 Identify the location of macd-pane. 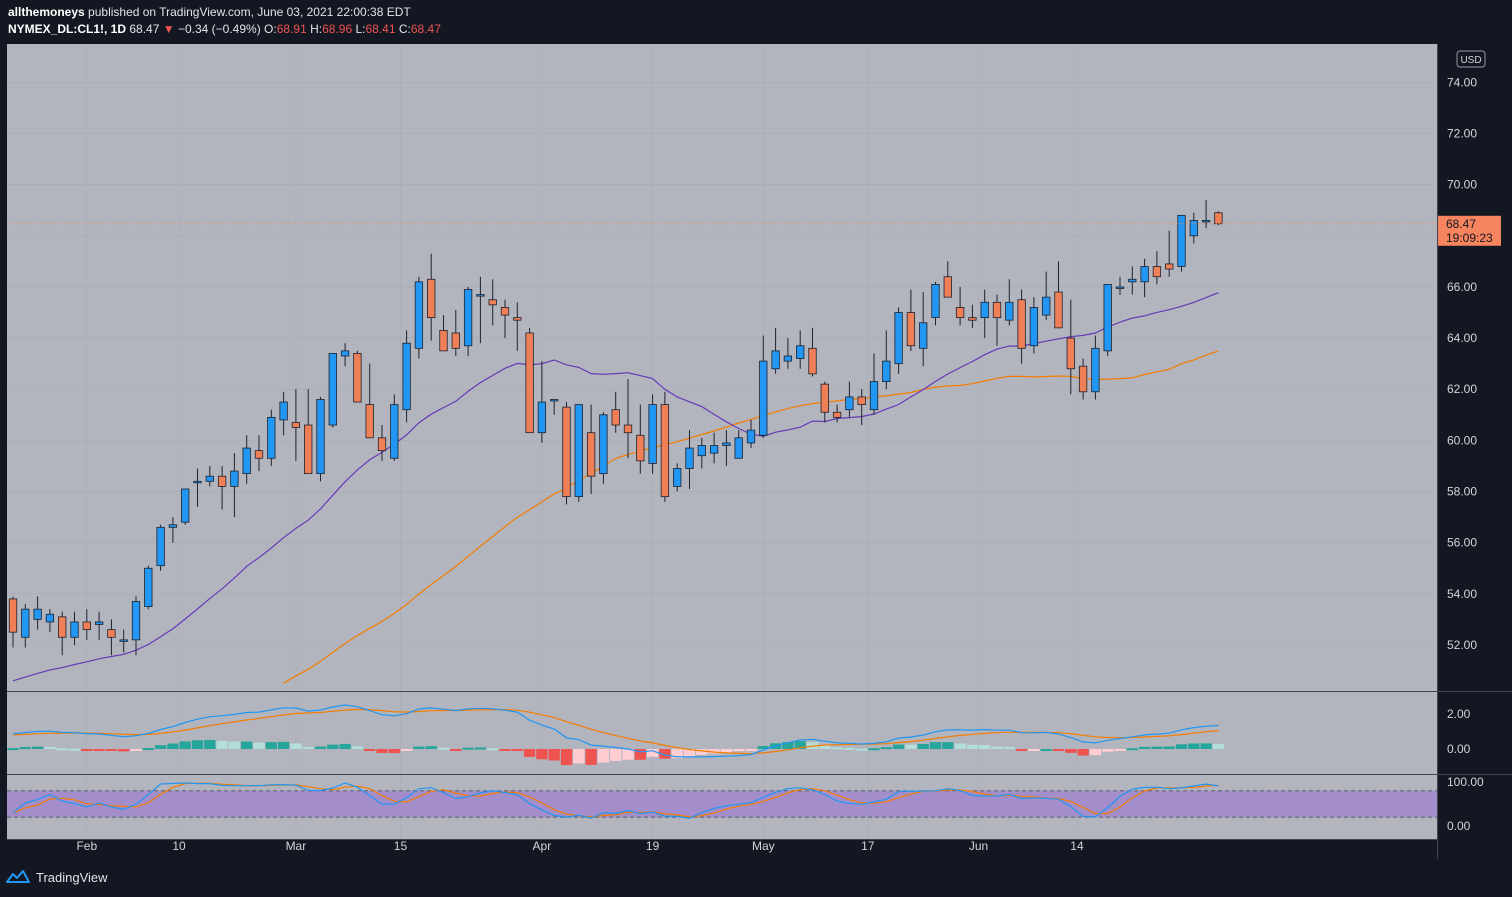
(722, 733).